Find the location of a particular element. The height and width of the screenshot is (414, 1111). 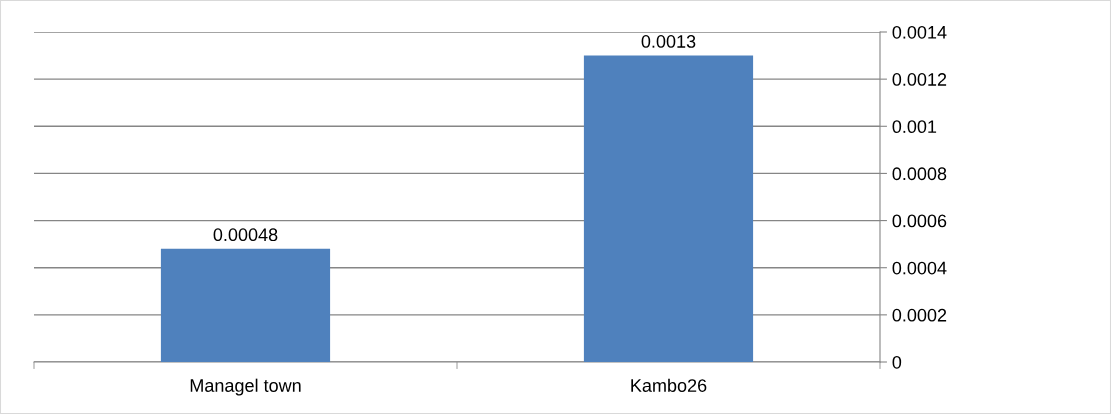

y-tick-label: 0.0008 is located at coordinates (919, 174).